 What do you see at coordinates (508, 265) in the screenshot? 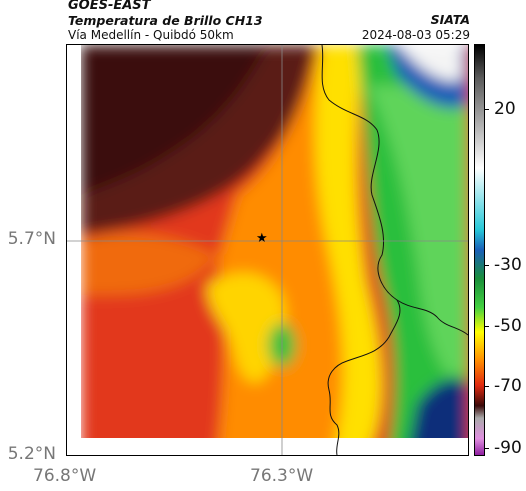
I see `colorbar-label-minus30: -30` at bounding box center [508, 265].